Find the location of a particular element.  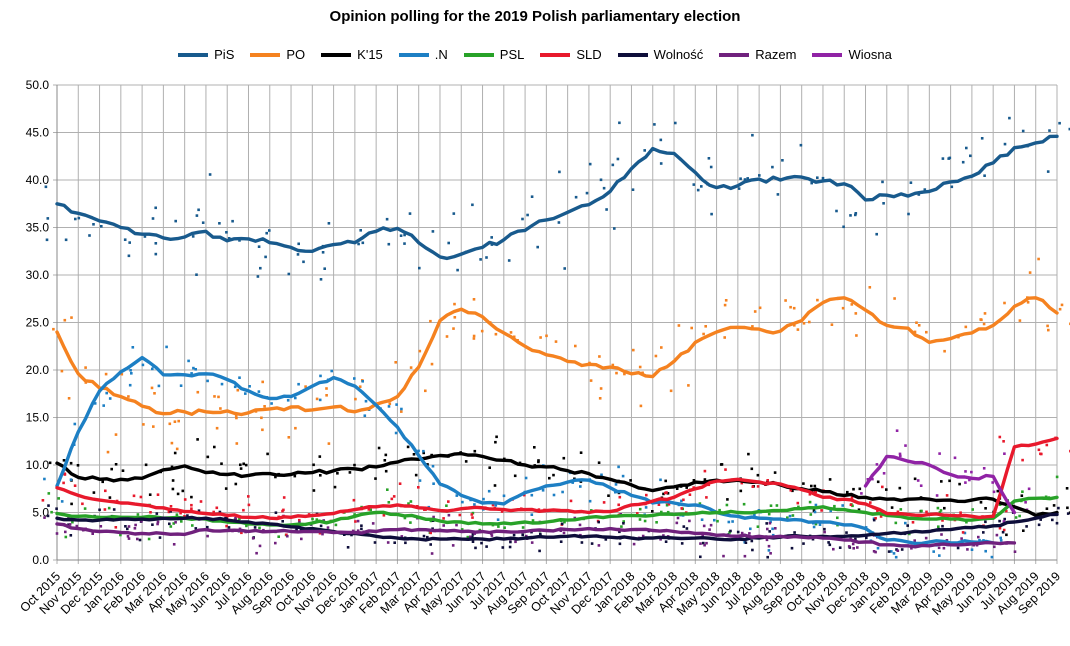

legend: PiS PO K'15 .N PSL SLD Wolność Razem Wiosna is located at coordinates (535, 54).